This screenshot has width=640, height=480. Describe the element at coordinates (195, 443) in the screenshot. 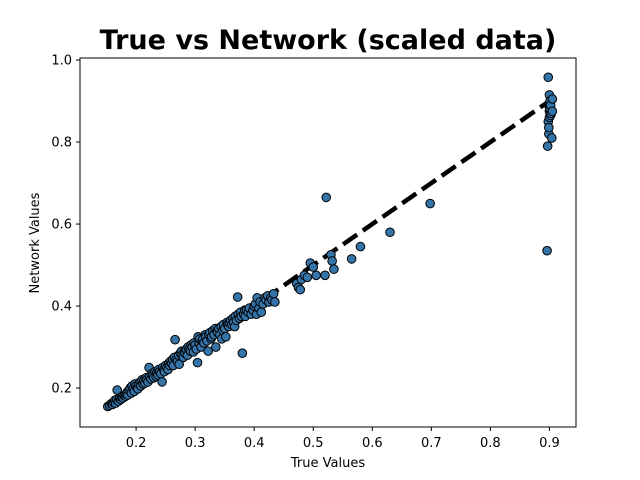

I see `x-tick-label: 0.3` at that location.